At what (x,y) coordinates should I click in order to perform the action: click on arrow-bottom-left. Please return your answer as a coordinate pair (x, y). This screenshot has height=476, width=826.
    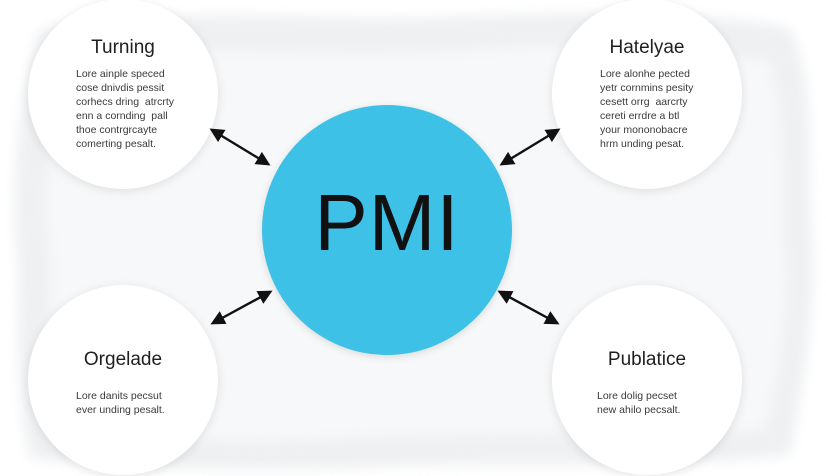
    Looking at the image, I should click on (241, 307).